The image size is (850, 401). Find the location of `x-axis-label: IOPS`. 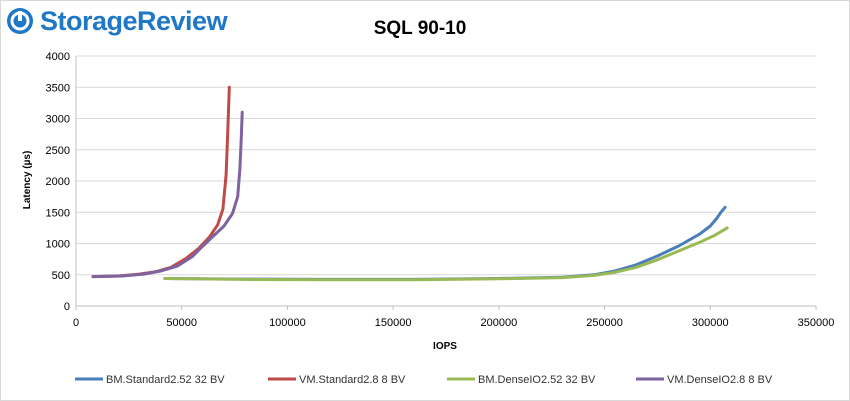

x-axis-label: IOPS is located at coordinates (445, 346).